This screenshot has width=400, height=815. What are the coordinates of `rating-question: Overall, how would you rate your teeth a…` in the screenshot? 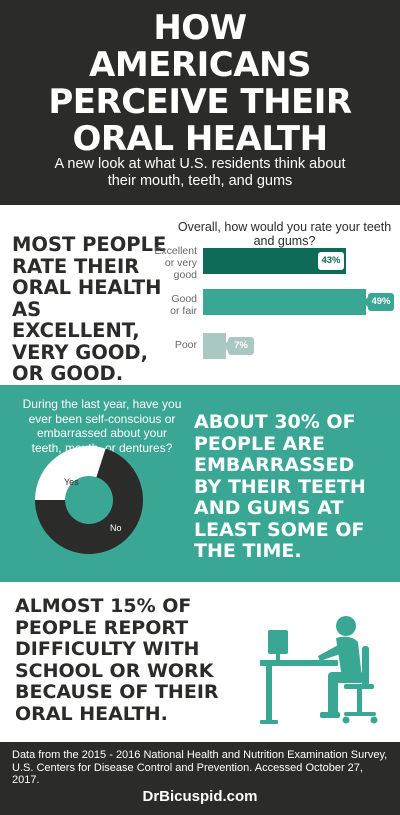 It's located at (284, 234).